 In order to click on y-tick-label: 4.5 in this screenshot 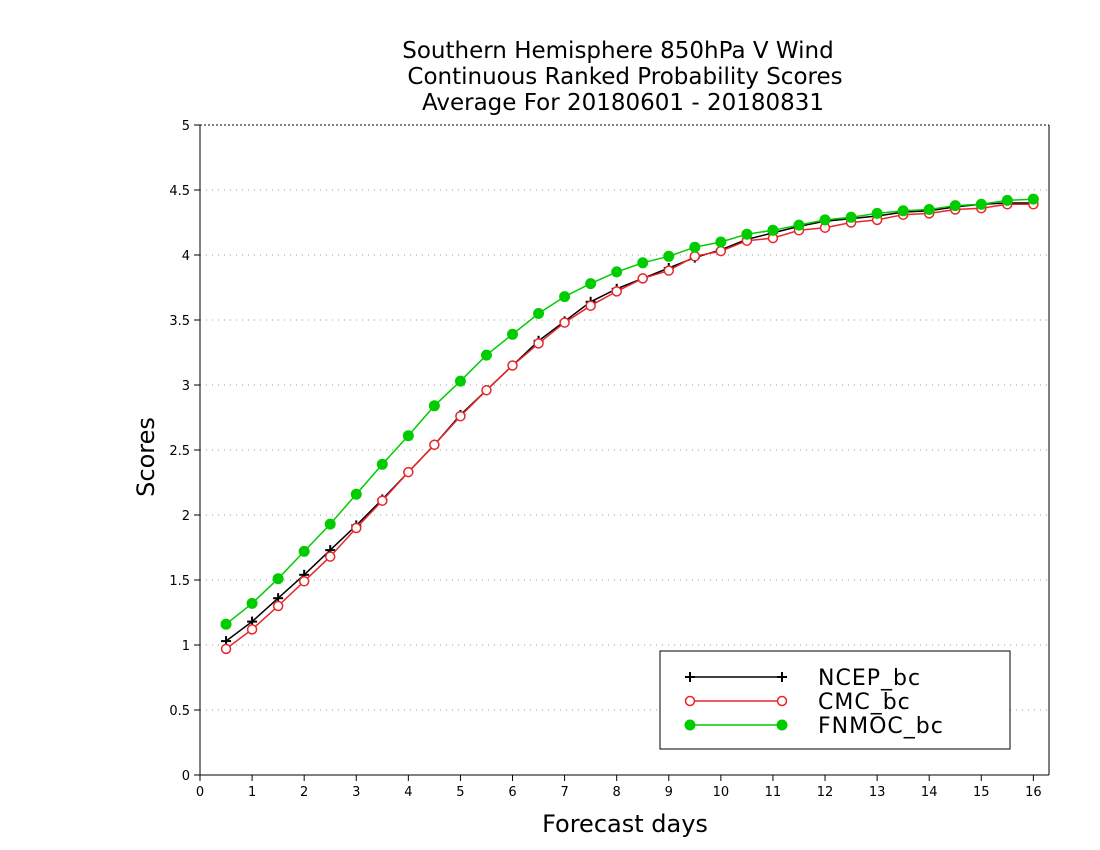, I will do `click(179, 191)`.